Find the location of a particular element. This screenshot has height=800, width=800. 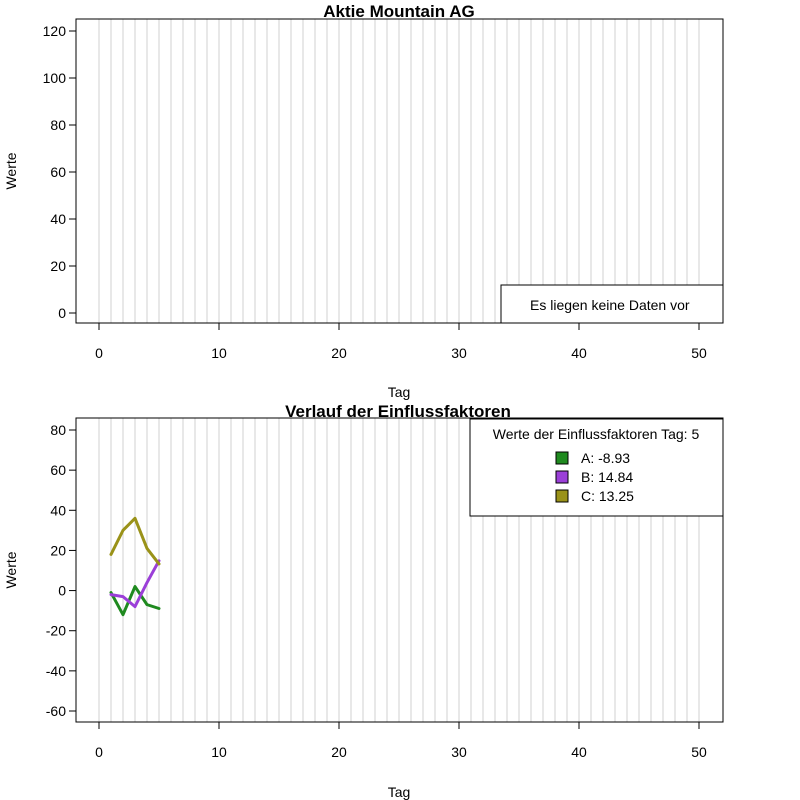

no-data-message: Es liegen keine Daten vor is located at coordinates (610, 305).